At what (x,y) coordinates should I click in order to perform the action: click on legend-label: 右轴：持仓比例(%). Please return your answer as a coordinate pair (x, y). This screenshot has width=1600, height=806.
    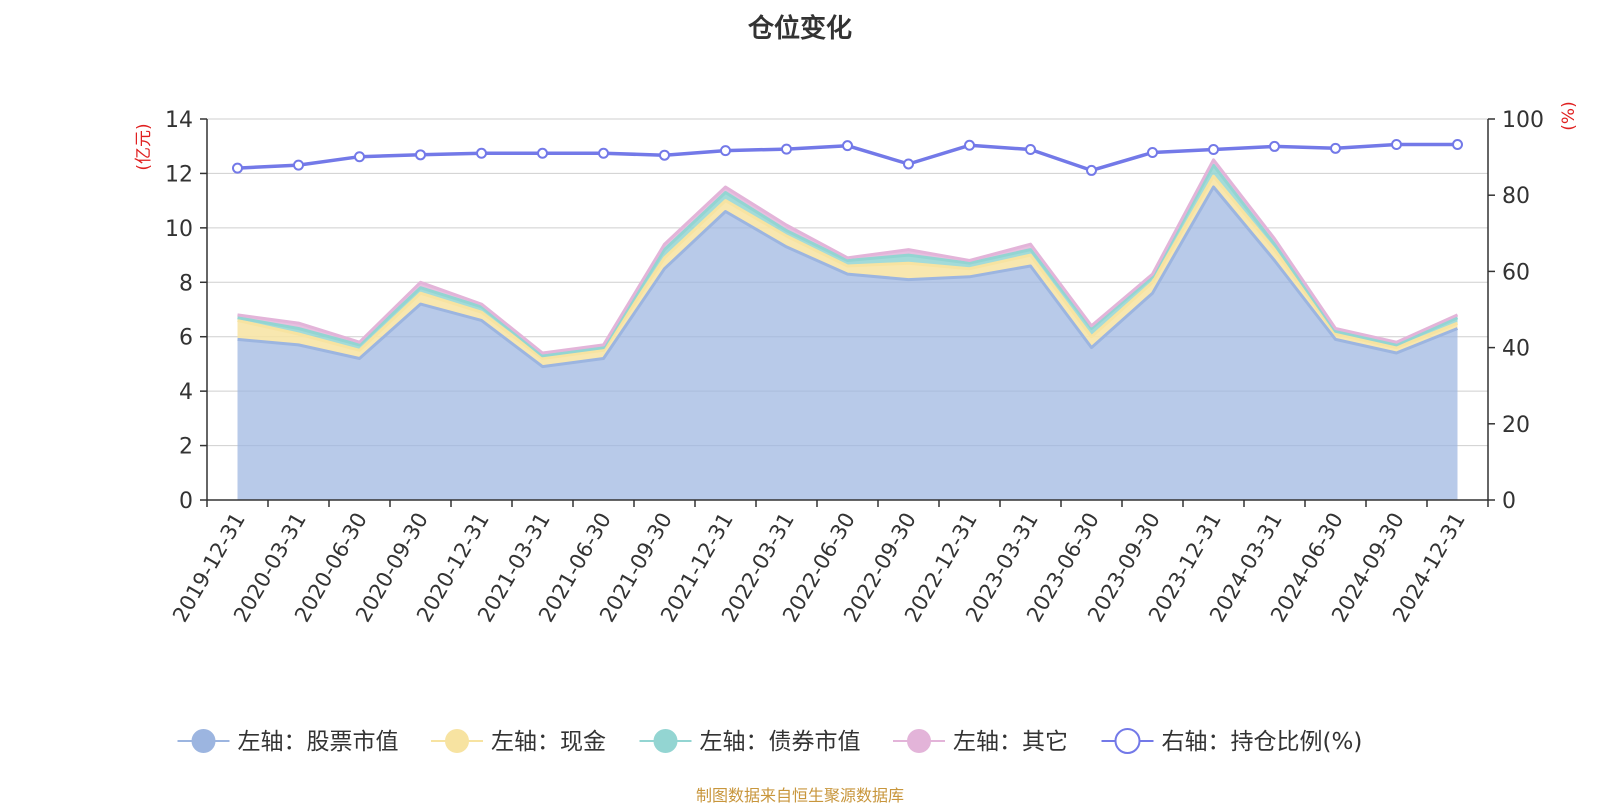
    Looking at the image, I should click on (1262, 742).